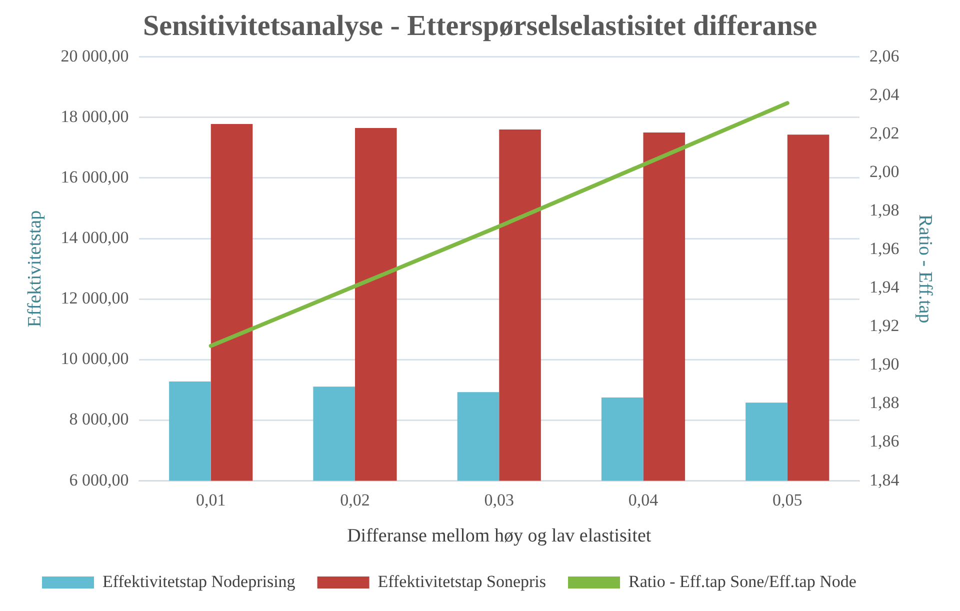 This screenshot has height=611, width=960. Describe the element at coordinates (884, 210) in the screenshot. I see `y2-tick-label: 1,98` at that location.